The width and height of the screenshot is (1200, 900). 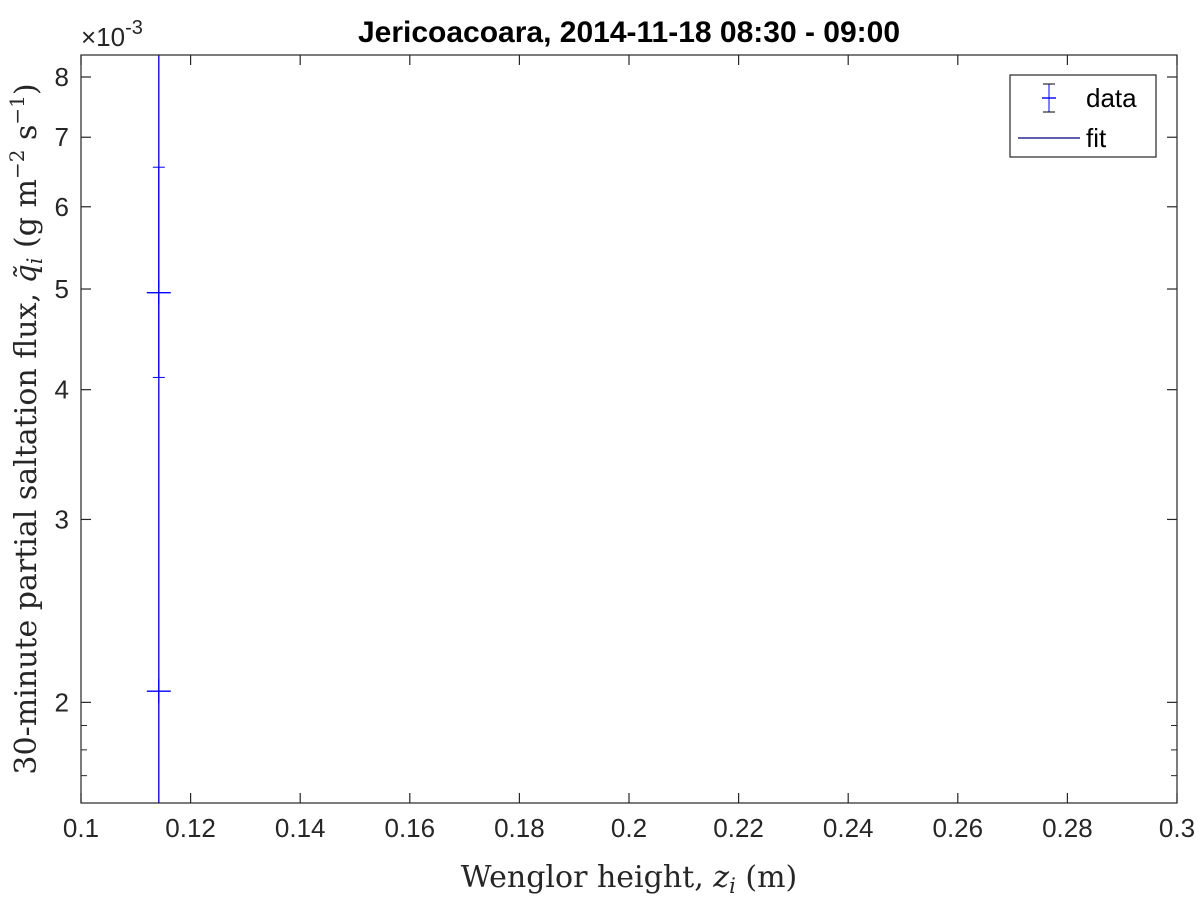 What do you see at coordinates (629, 828) in the screenshot?
I see `x-tick-label: 0.2` at bounding box center [629, 828].